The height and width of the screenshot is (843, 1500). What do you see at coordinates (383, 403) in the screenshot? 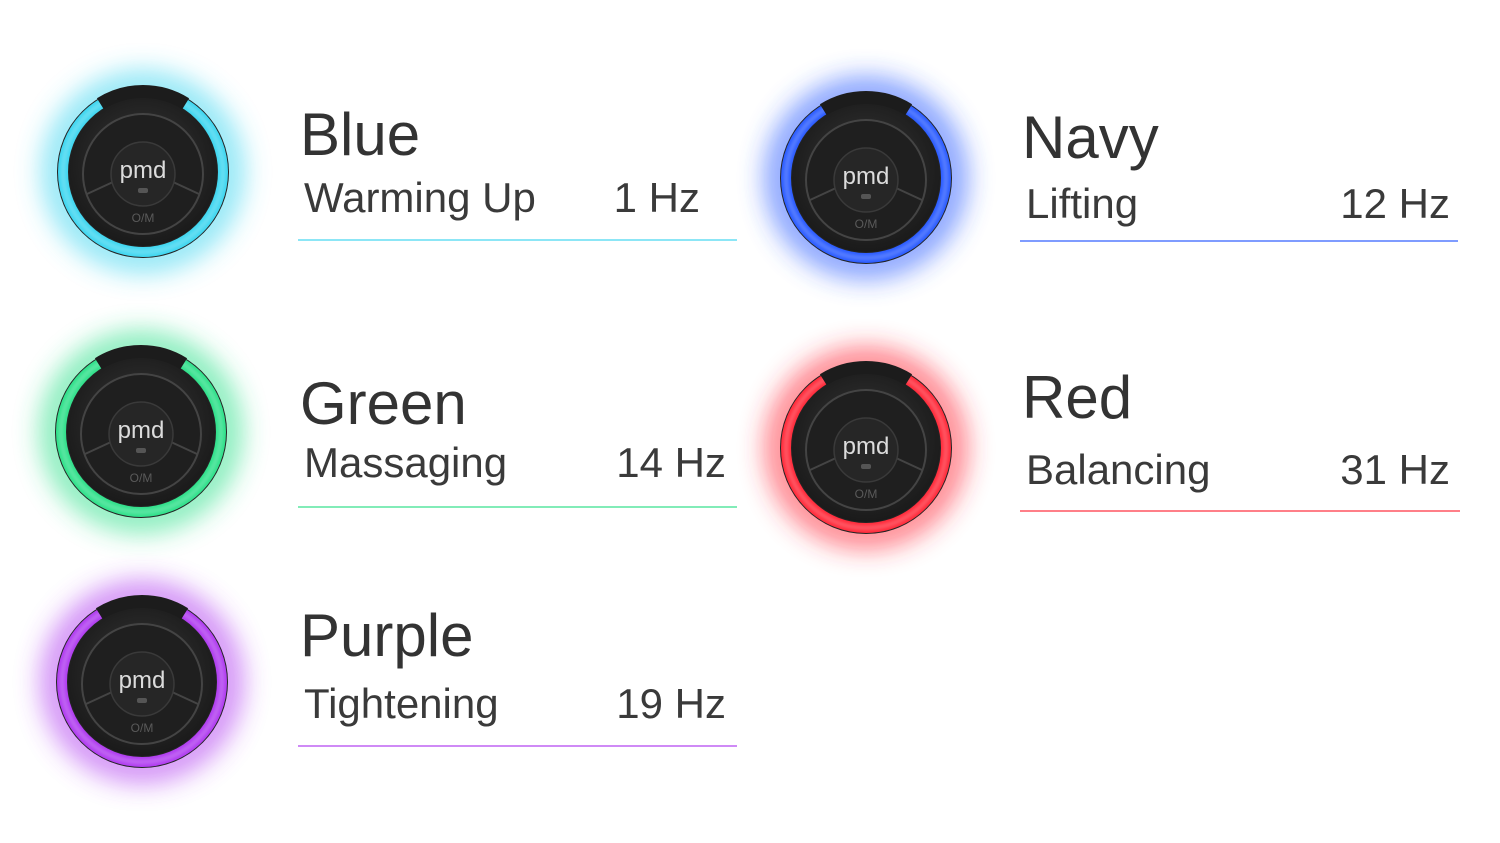
I see `mode-name: Green` at bounding box center [383, 403].